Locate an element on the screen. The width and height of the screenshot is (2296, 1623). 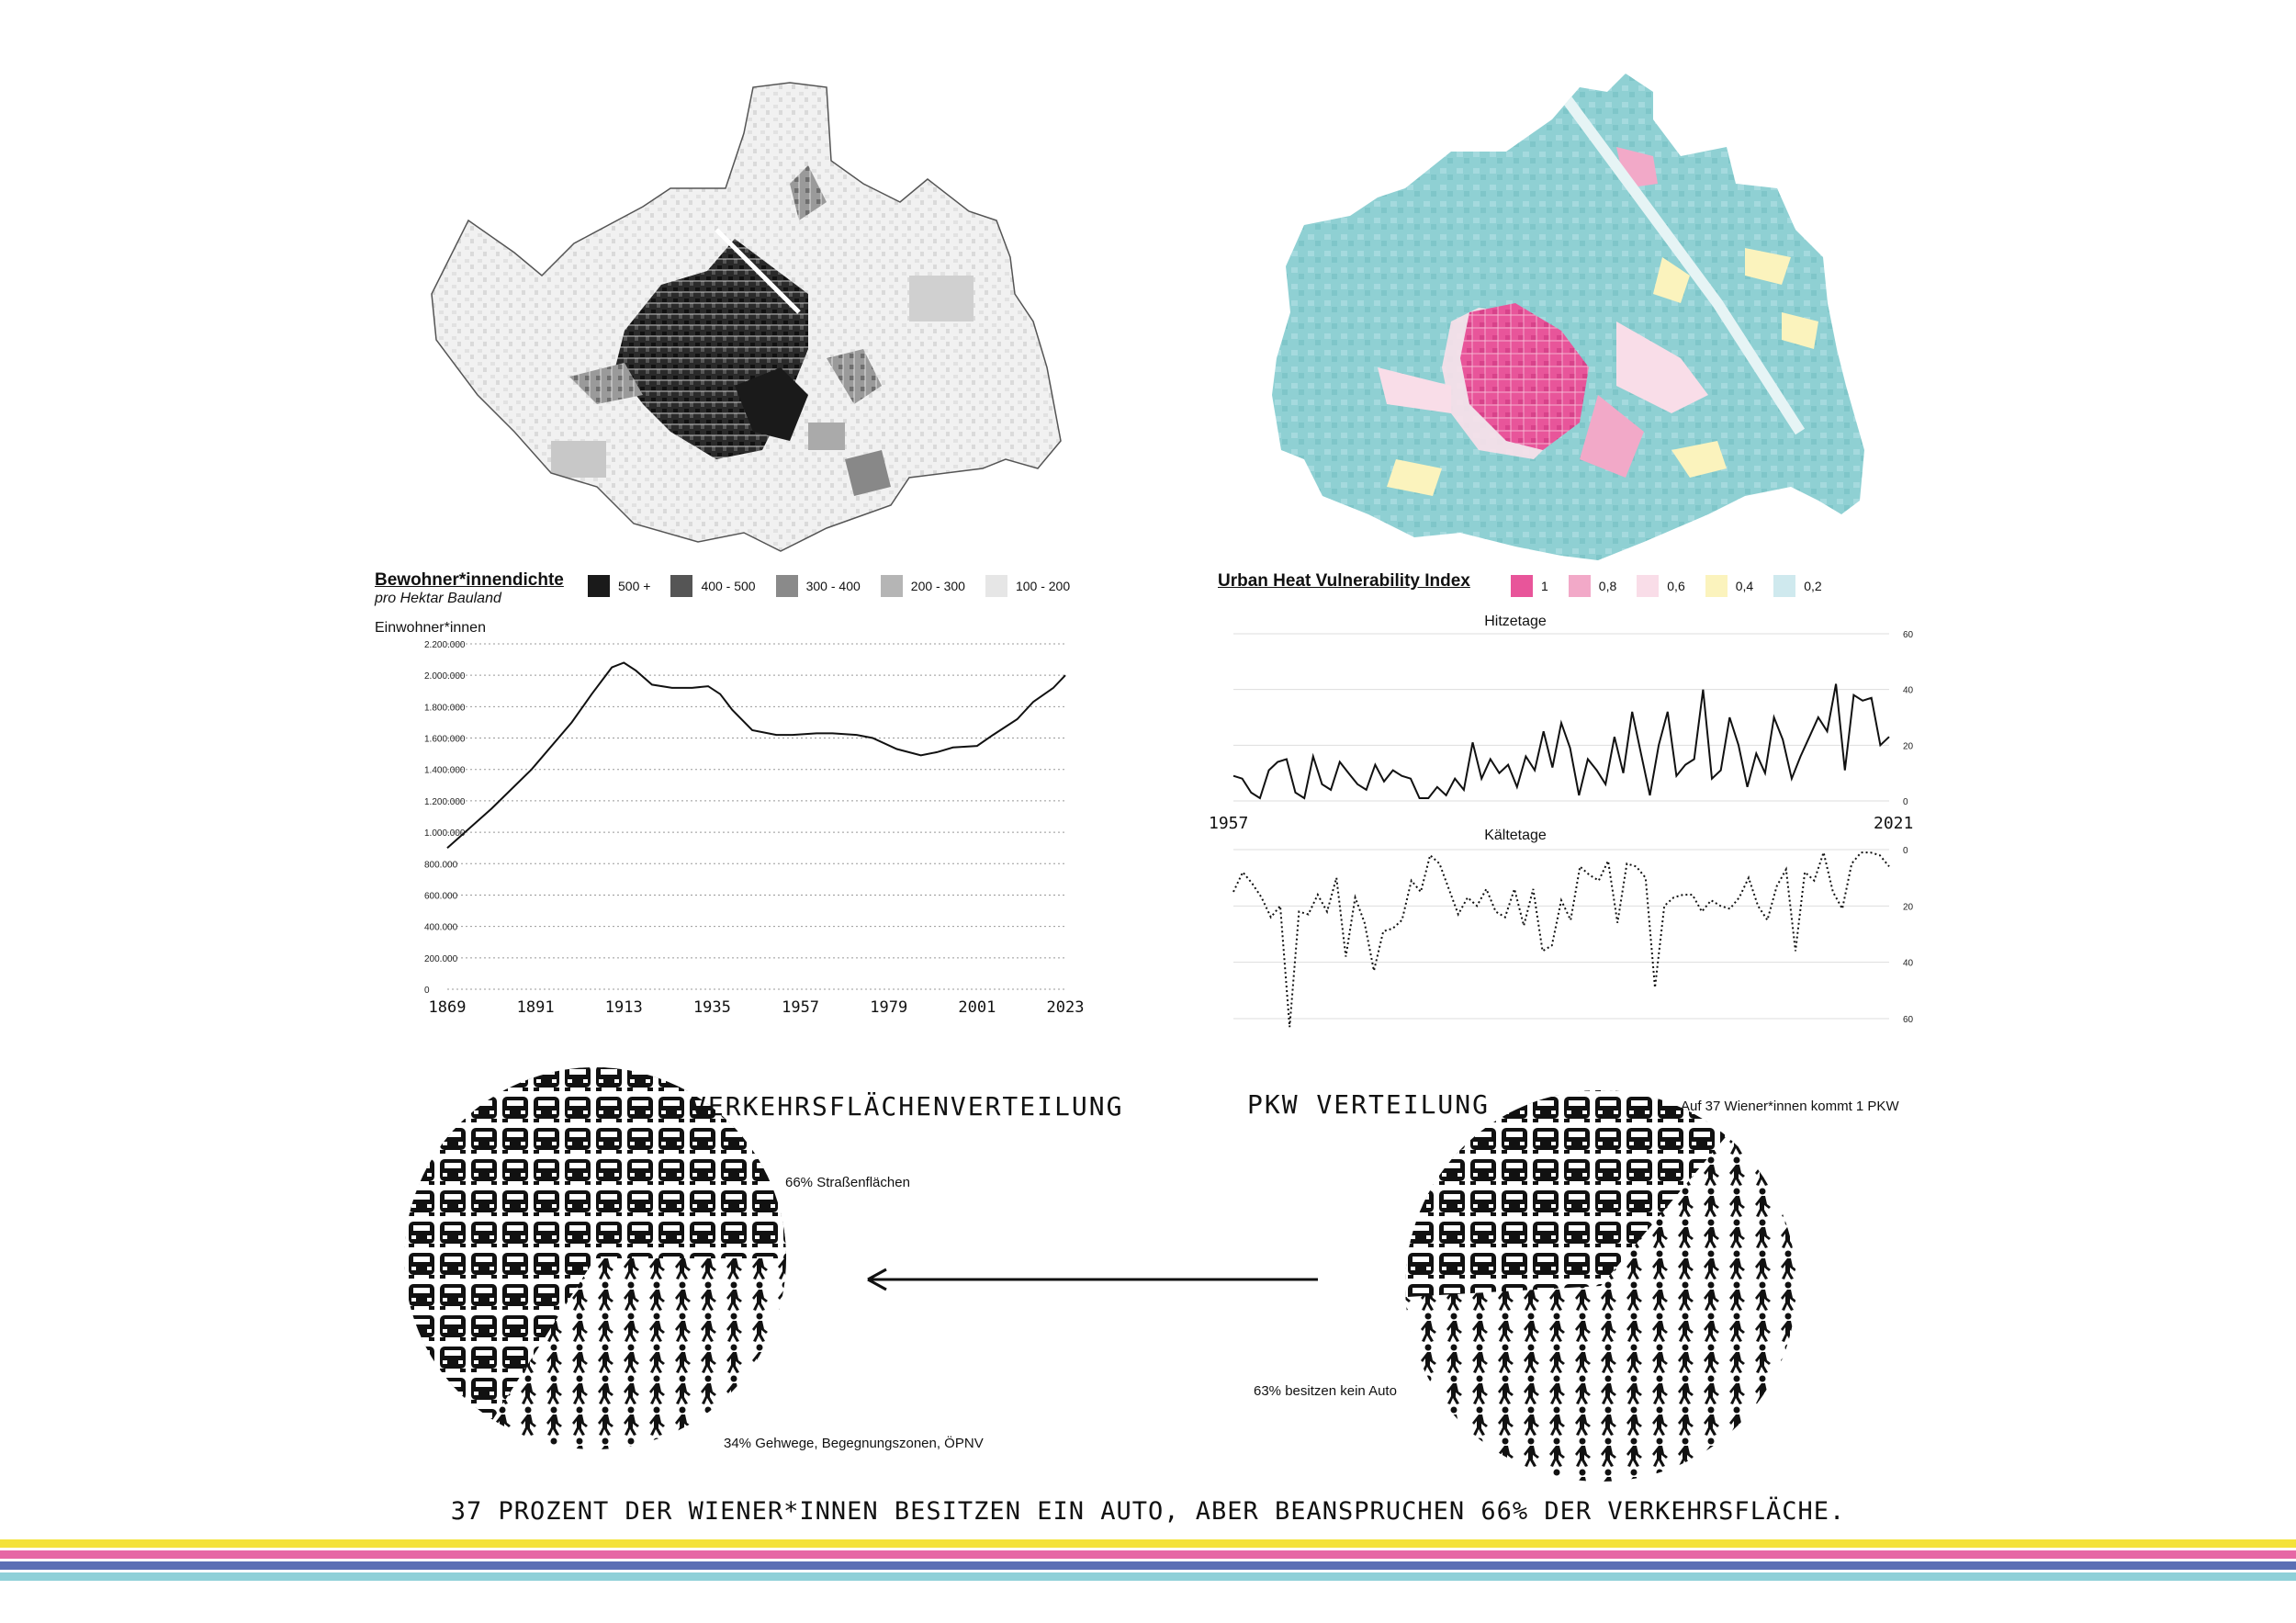
hitzetage-y-tick: 40 is located at coordinates (1909, 691).